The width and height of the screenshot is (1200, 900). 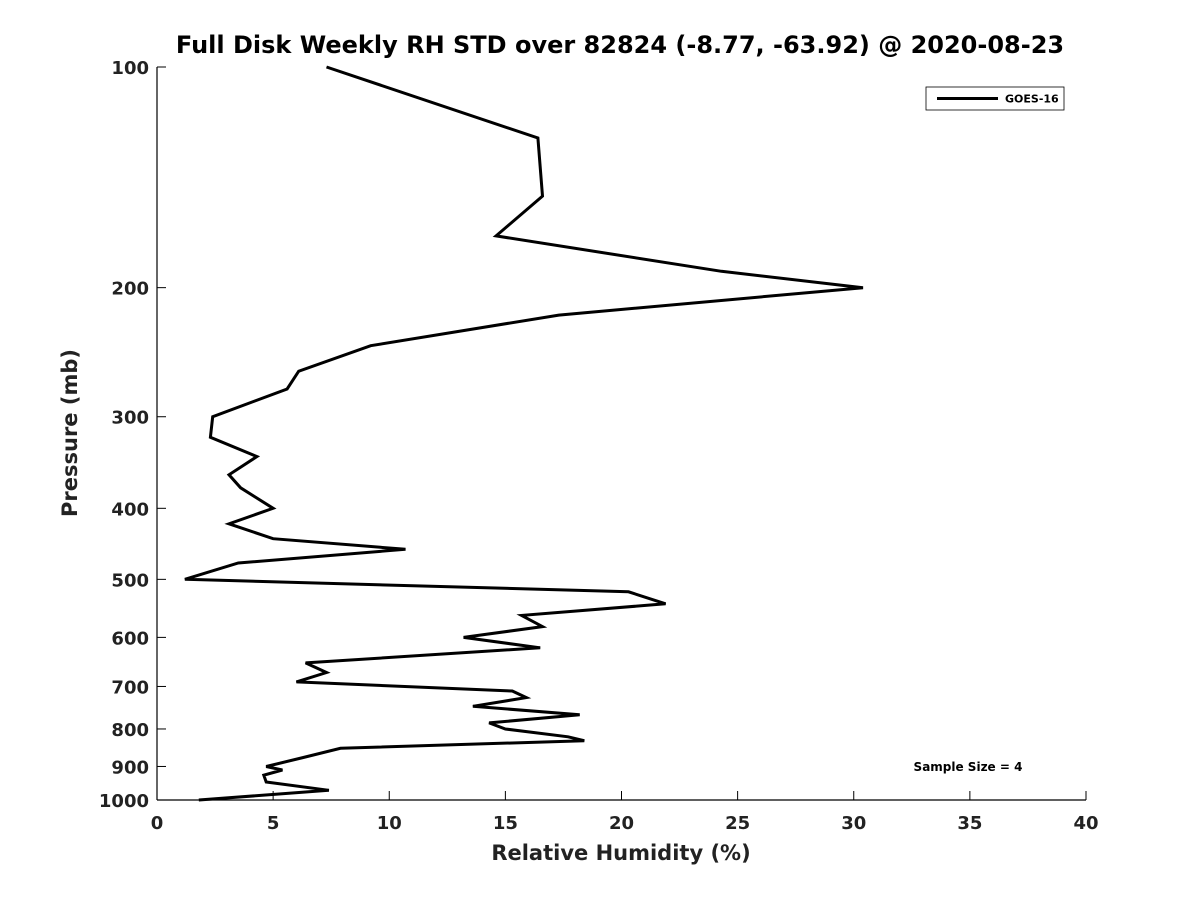 I want to click on x-tick-label: 0, so click(x=157, y=823).